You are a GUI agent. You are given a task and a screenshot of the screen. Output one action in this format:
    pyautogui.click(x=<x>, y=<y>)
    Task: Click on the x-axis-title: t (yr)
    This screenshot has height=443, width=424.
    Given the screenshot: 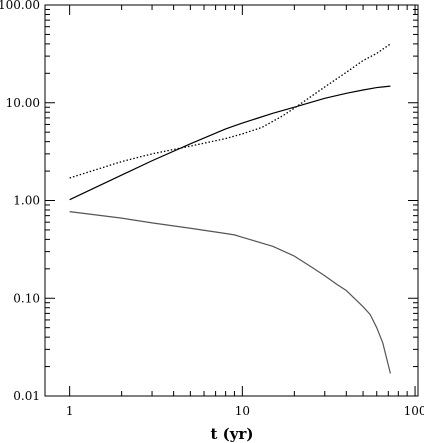 What is the action you would take?
    pyautogui.click(x=232, y=434)
    